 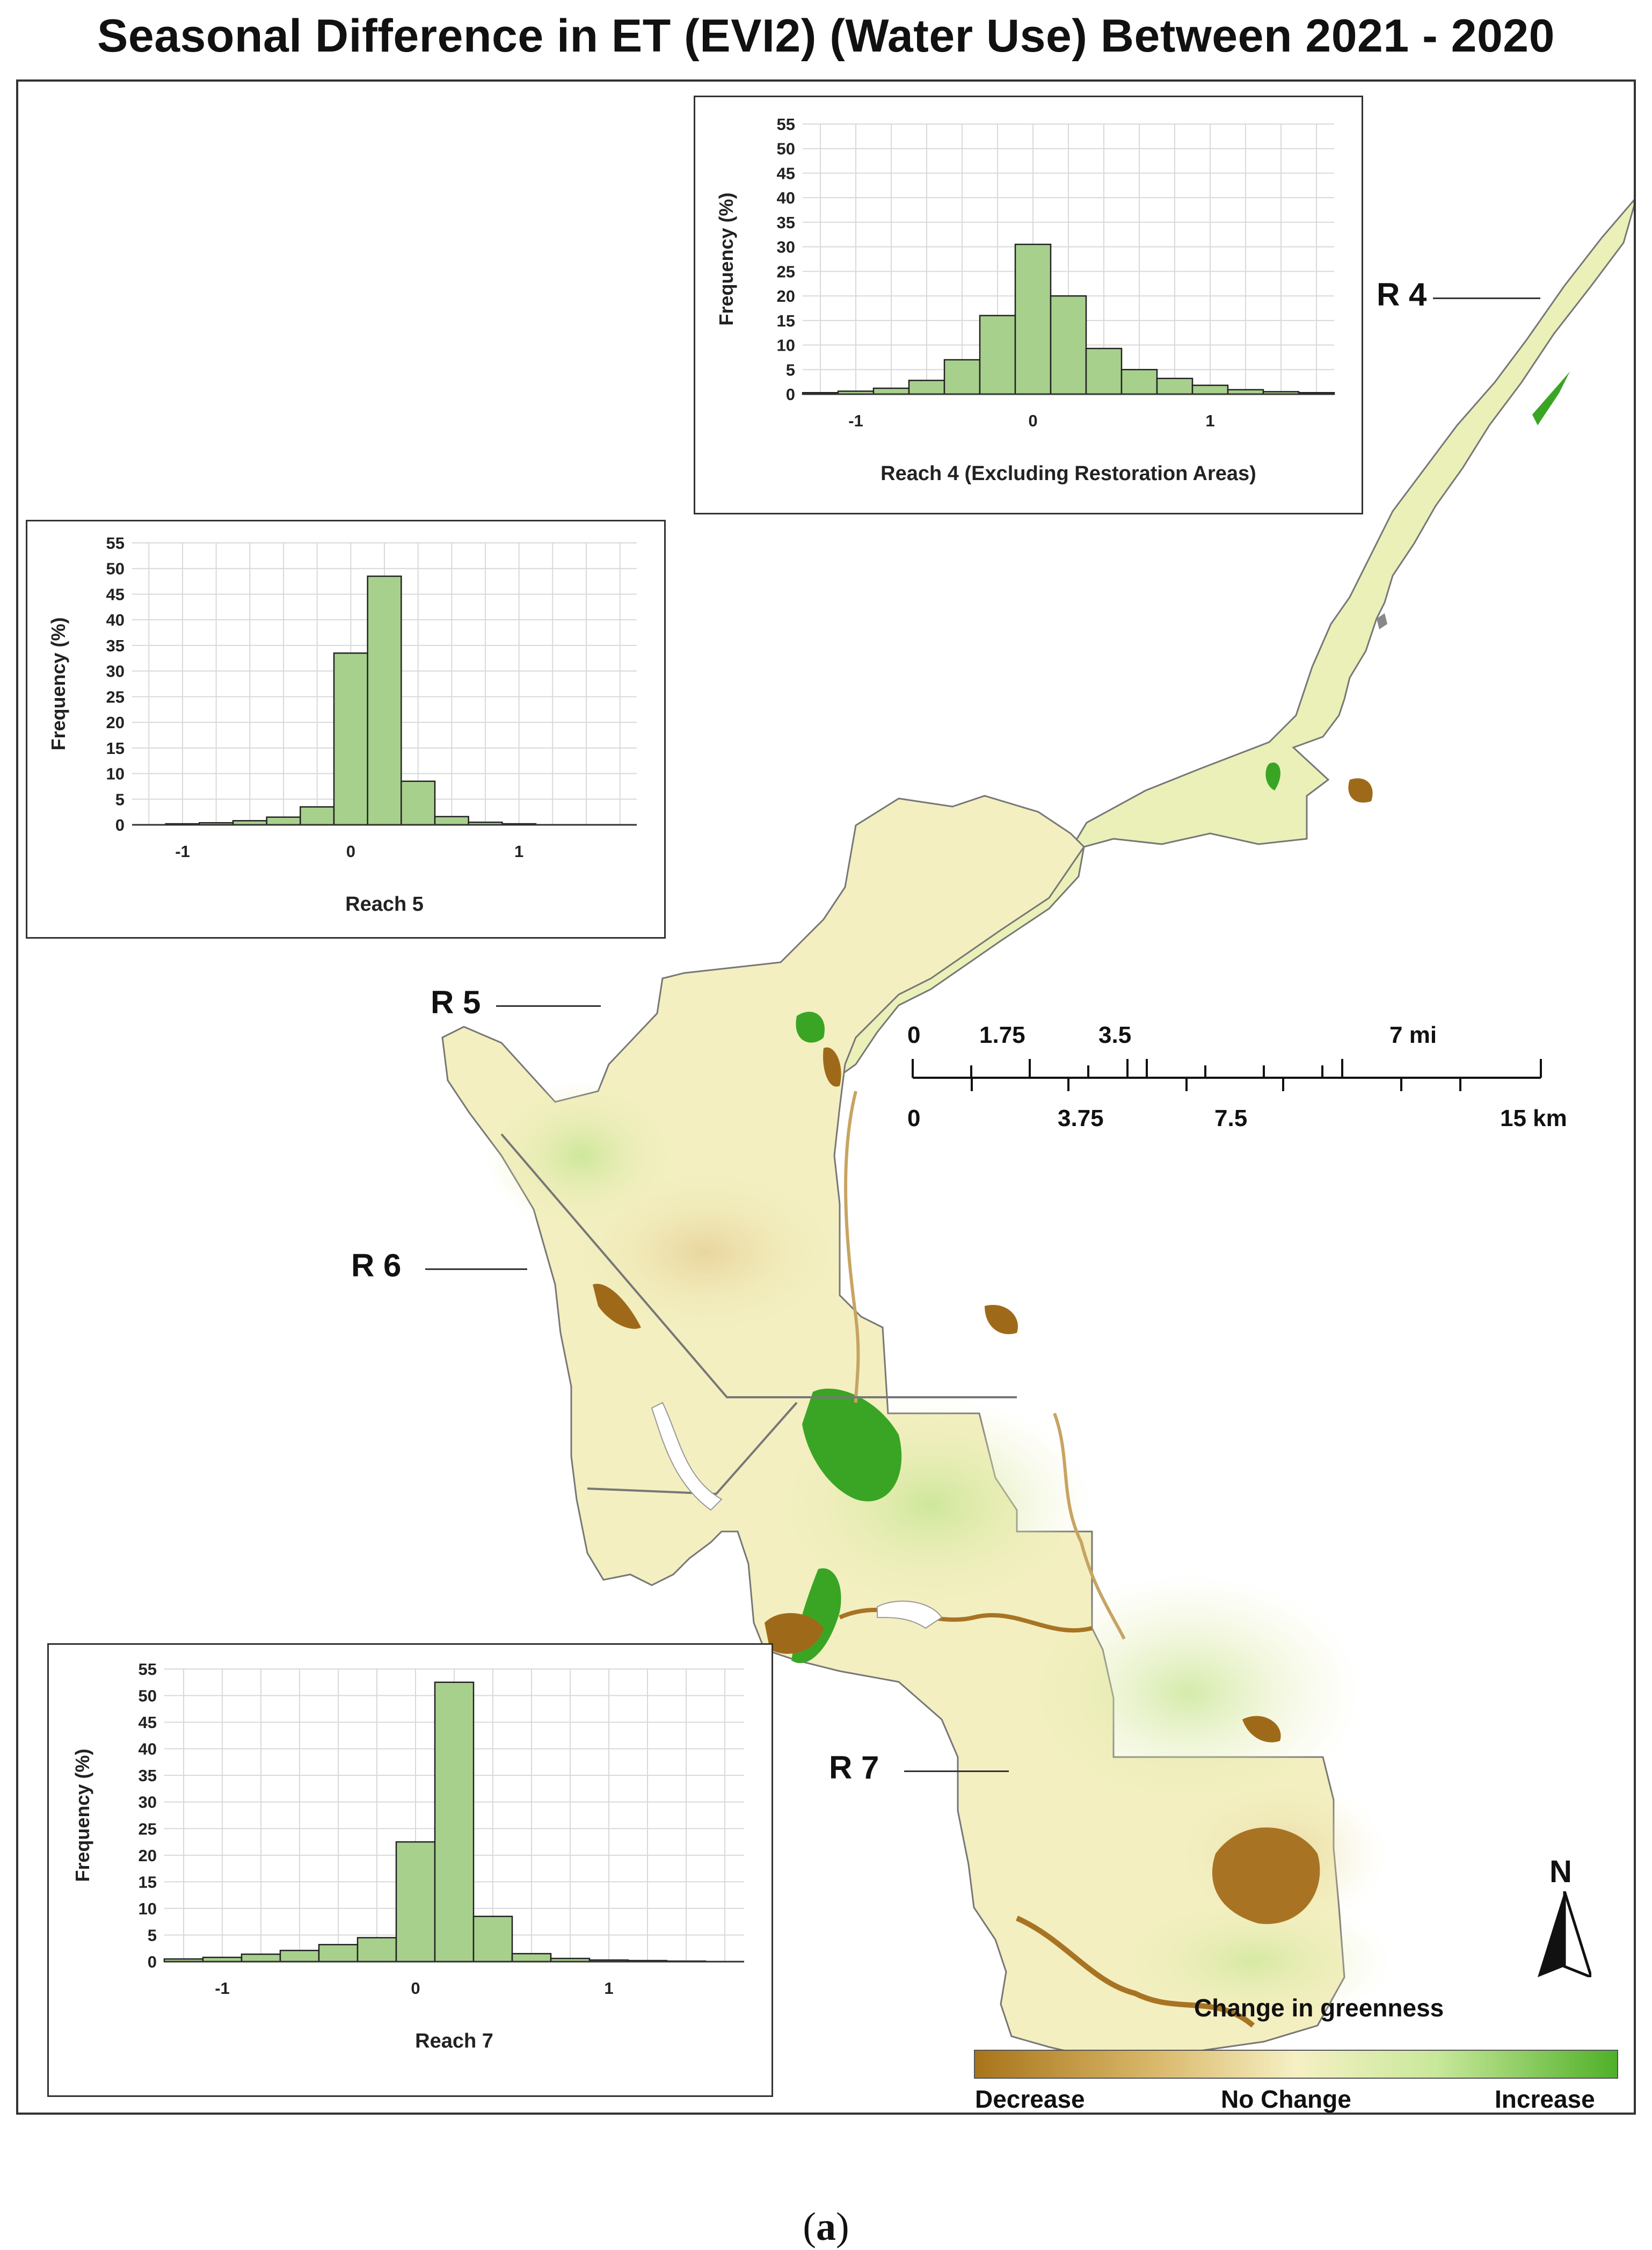 What do you see at coordinates (58, 684) in the screenshot?
I see `y-axis-label: Frequency (%)` at bounding box center [58, 684].